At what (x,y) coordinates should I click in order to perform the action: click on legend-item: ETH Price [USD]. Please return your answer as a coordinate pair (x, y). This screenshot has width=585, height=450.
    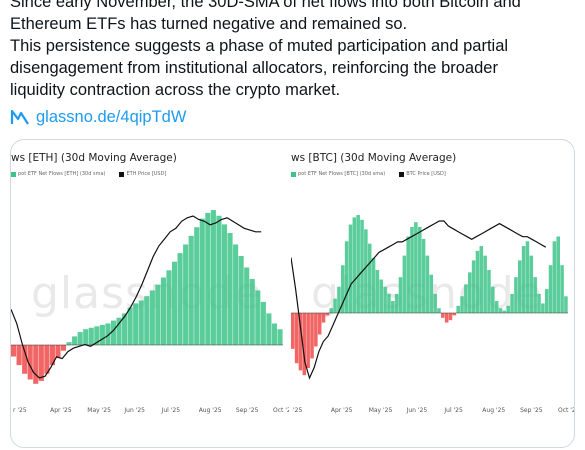
    Looking at the image, I should click on (146, 174).